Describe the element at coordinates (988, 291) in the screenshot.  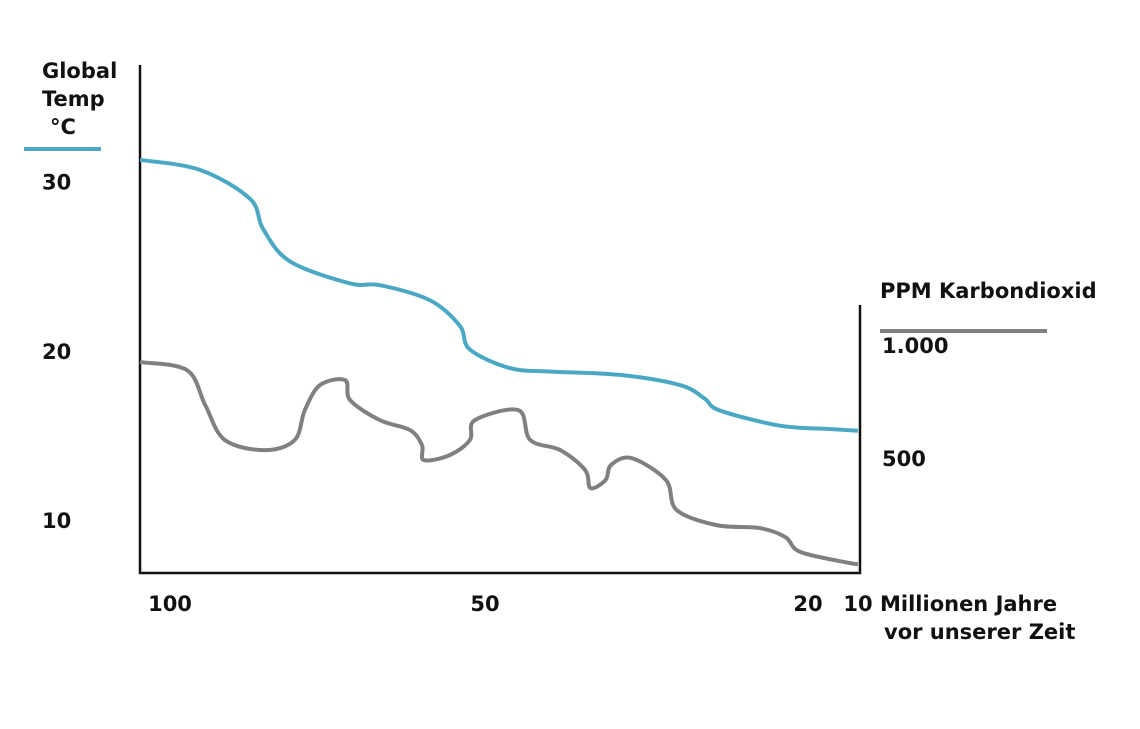
I see `y2-axis-label: PPM Karbondioxid` at that location.